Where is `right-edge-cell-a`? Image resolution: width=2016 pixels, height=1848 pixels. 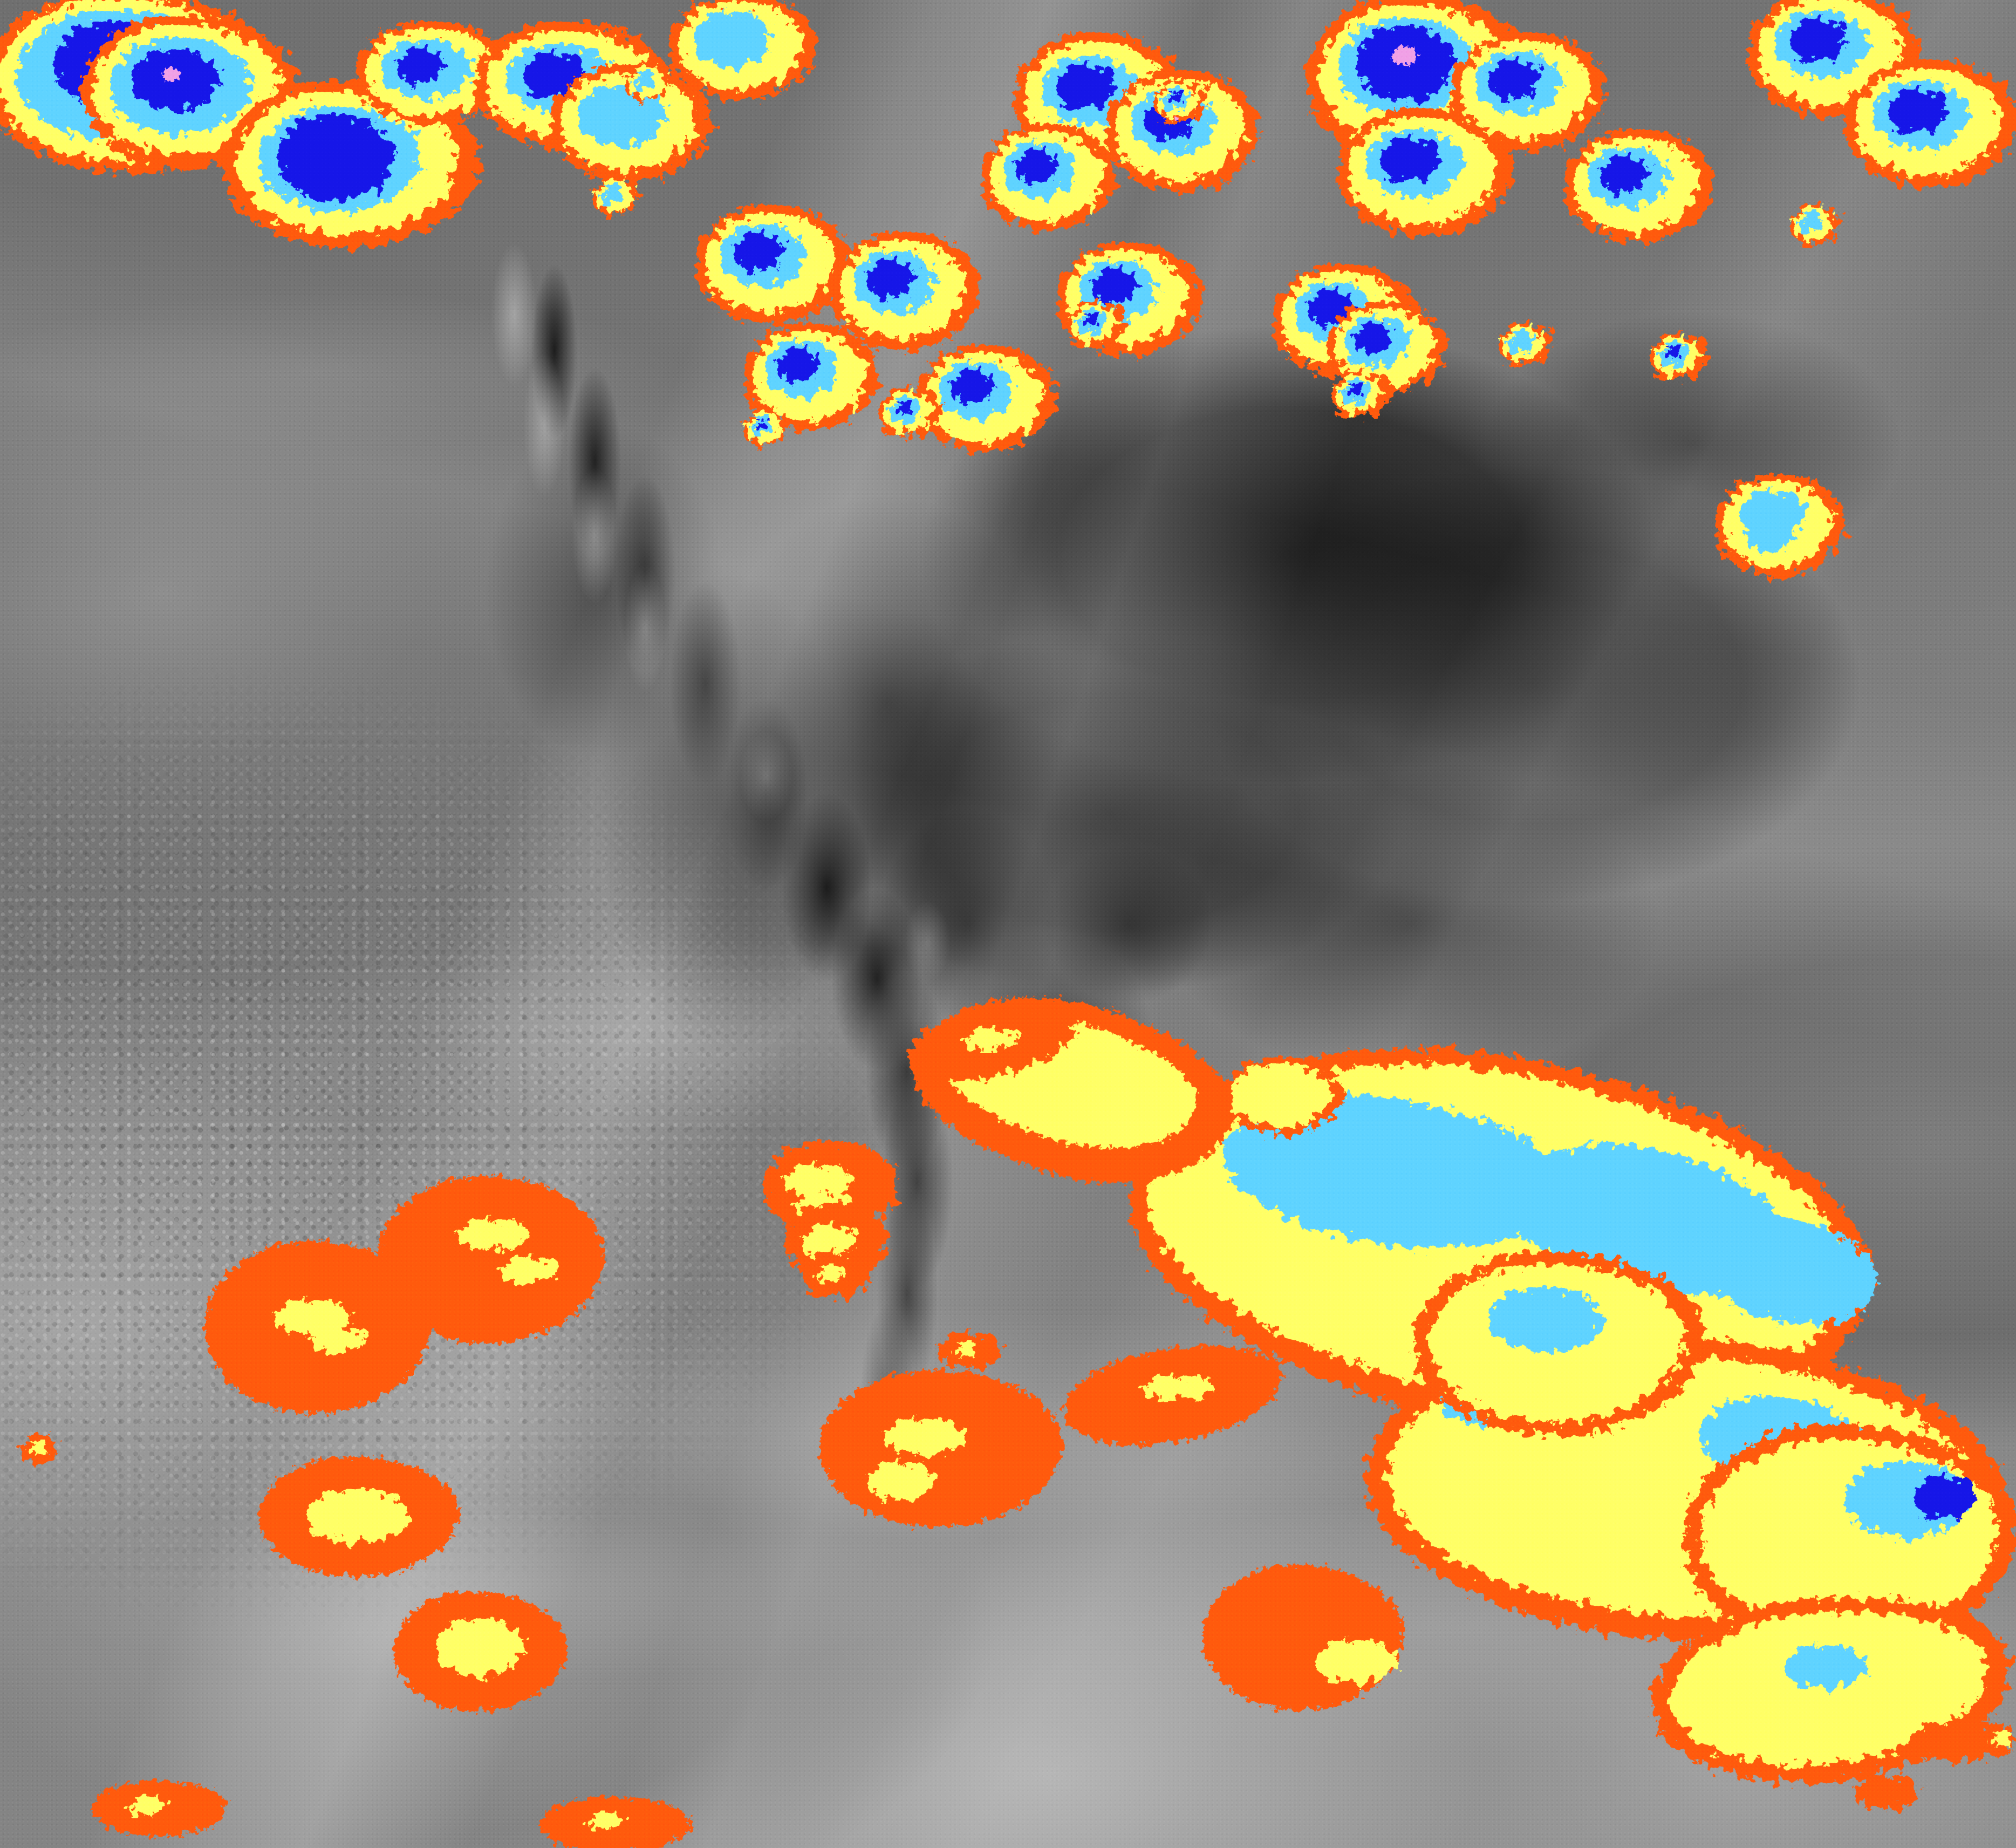 right-edge-cell-a is located at coordinates (1963, 1742).